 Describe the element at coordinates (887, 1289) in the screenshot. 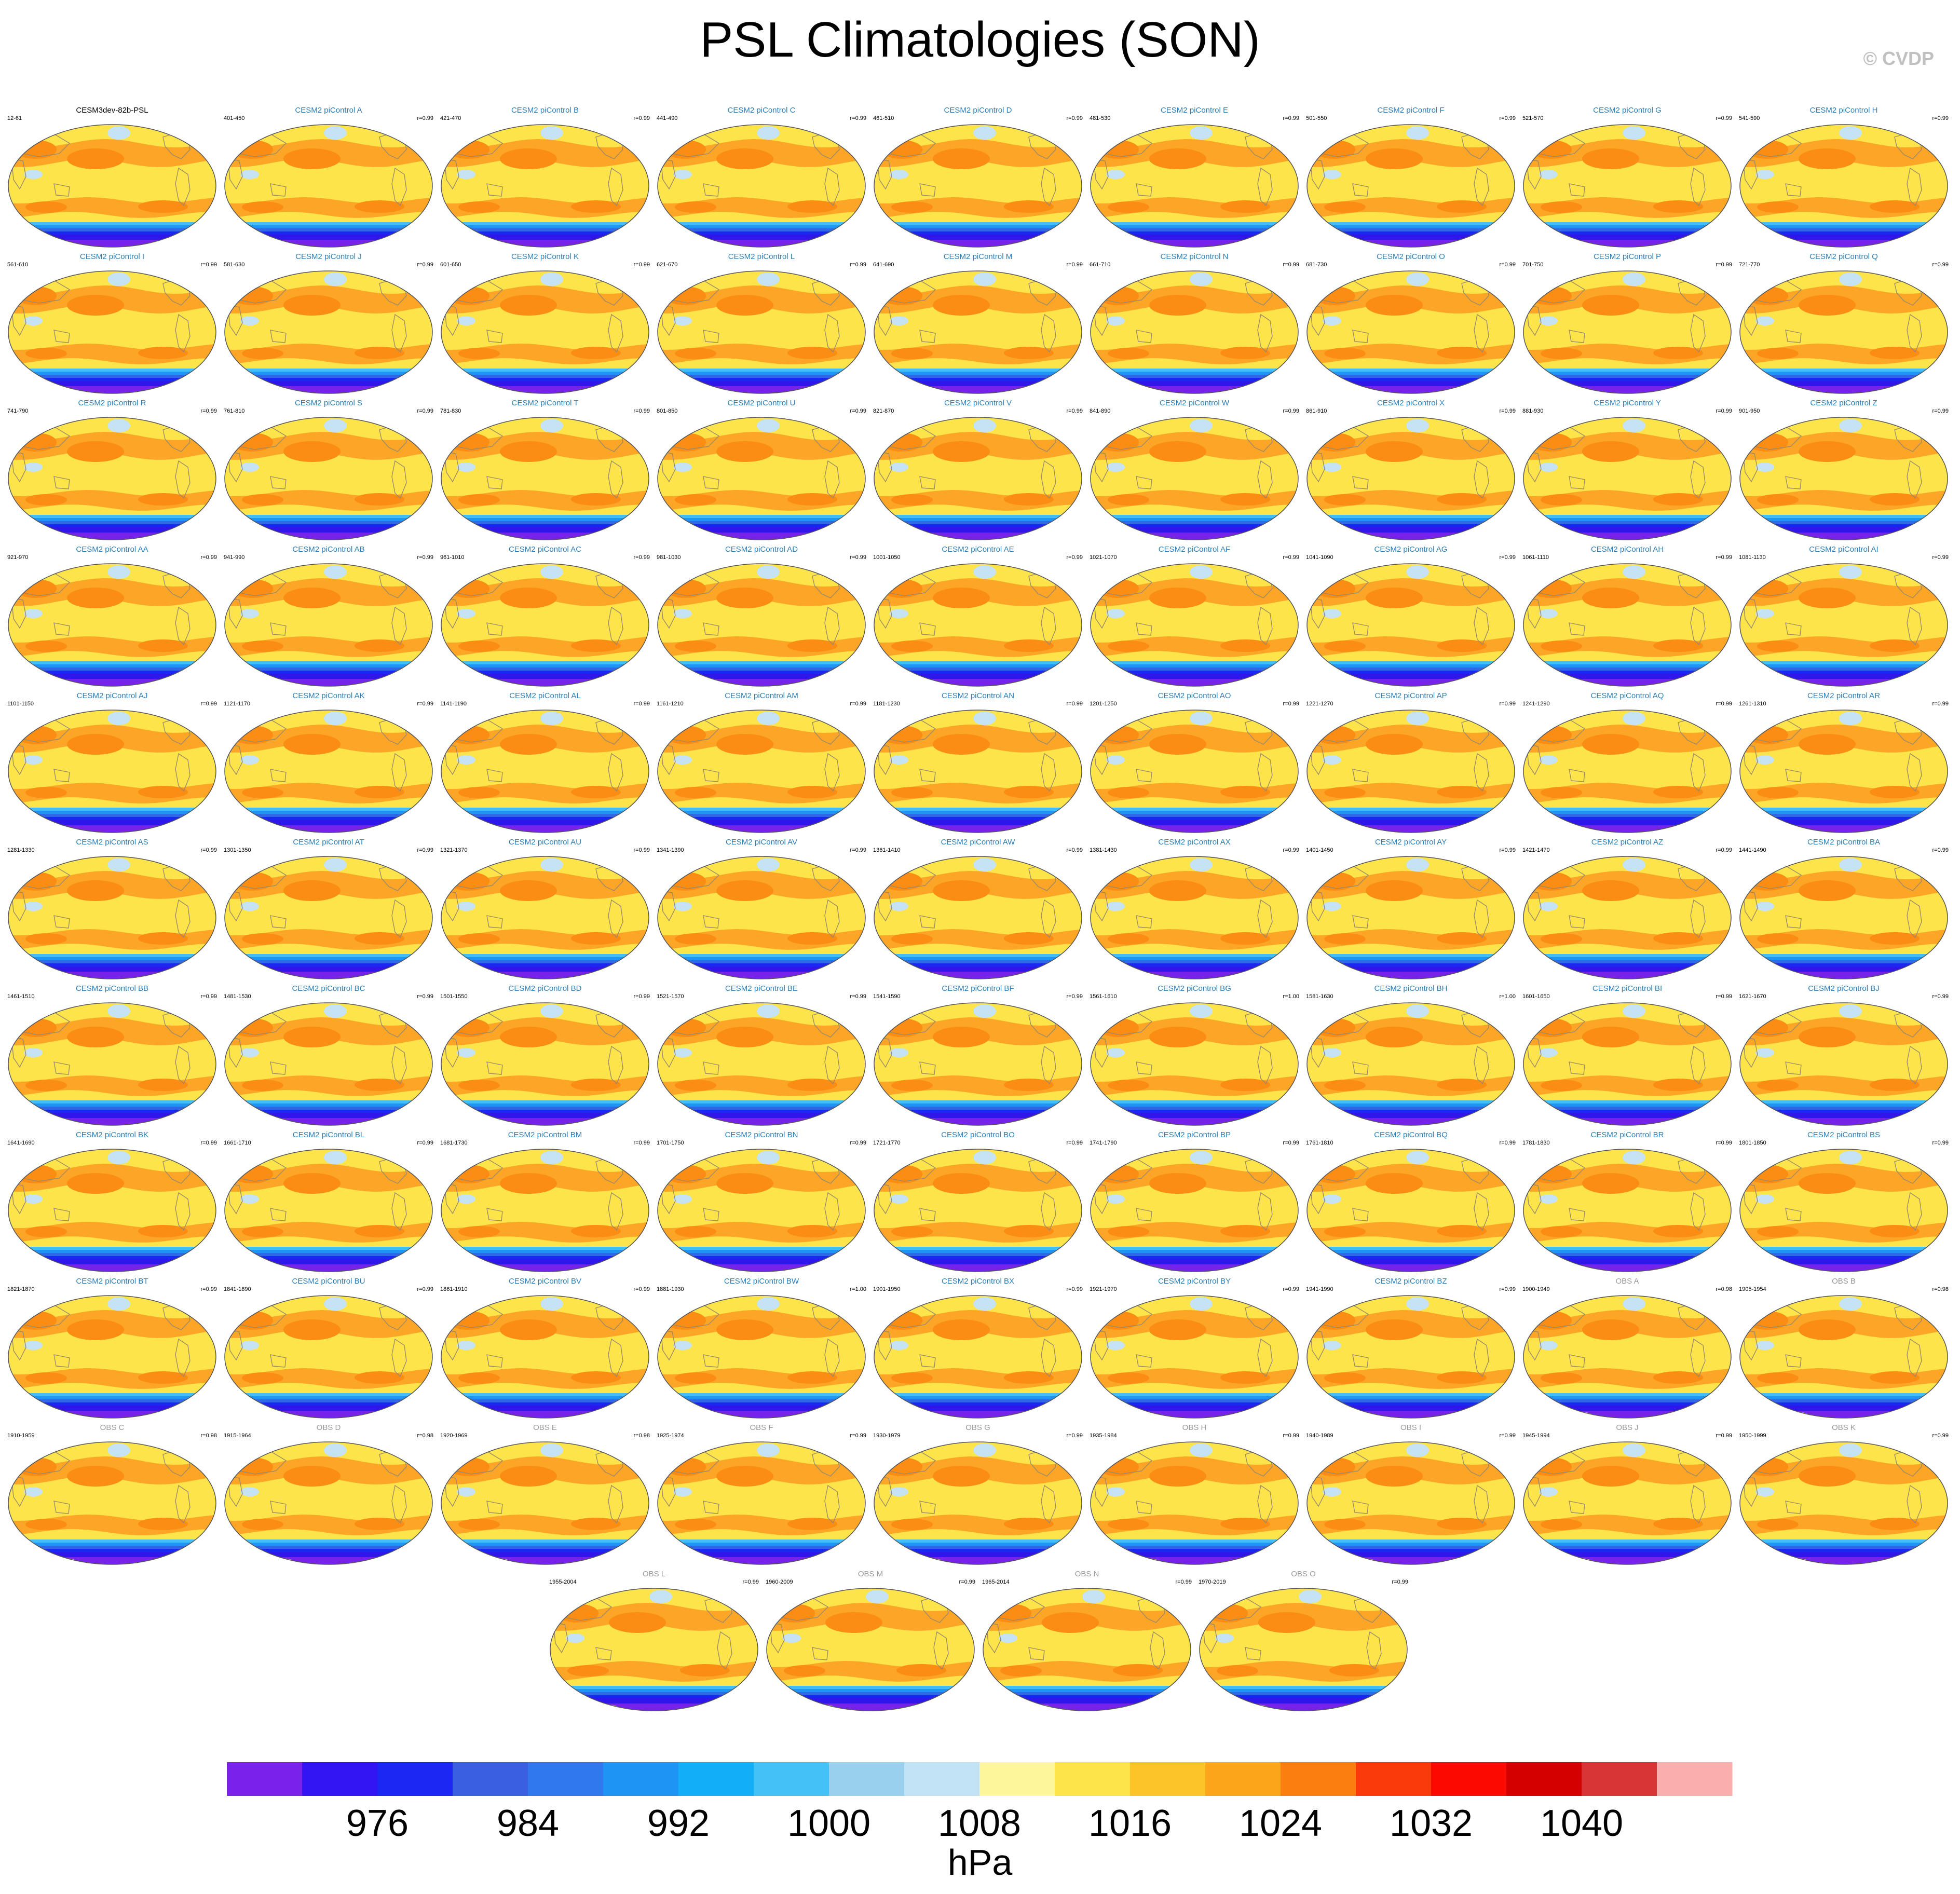

I see `panel-years: 1901-1950` at that location.